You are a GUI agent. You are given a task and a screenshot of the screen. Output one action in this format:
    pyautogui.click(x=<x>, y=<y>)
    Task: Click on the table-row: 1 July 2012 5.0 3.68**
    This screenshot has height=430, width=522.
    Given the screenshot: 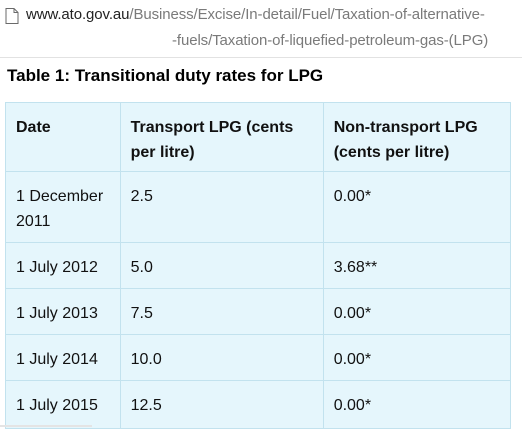 What is the action you would take?
    pyautogui.click(x=258, y=265)
    